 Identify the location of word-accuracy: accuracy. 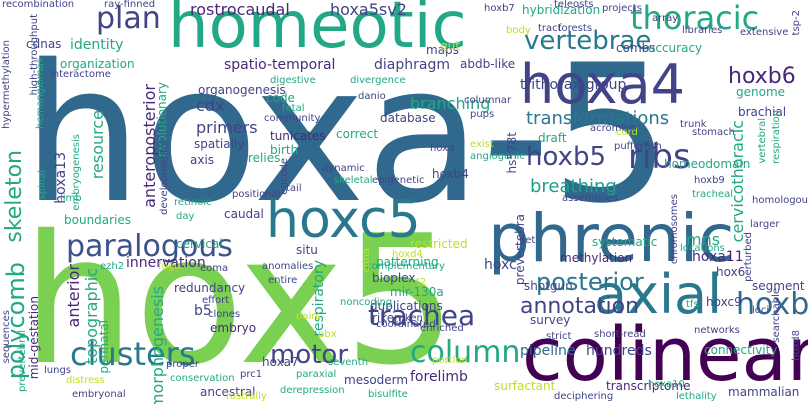
(675, 48).